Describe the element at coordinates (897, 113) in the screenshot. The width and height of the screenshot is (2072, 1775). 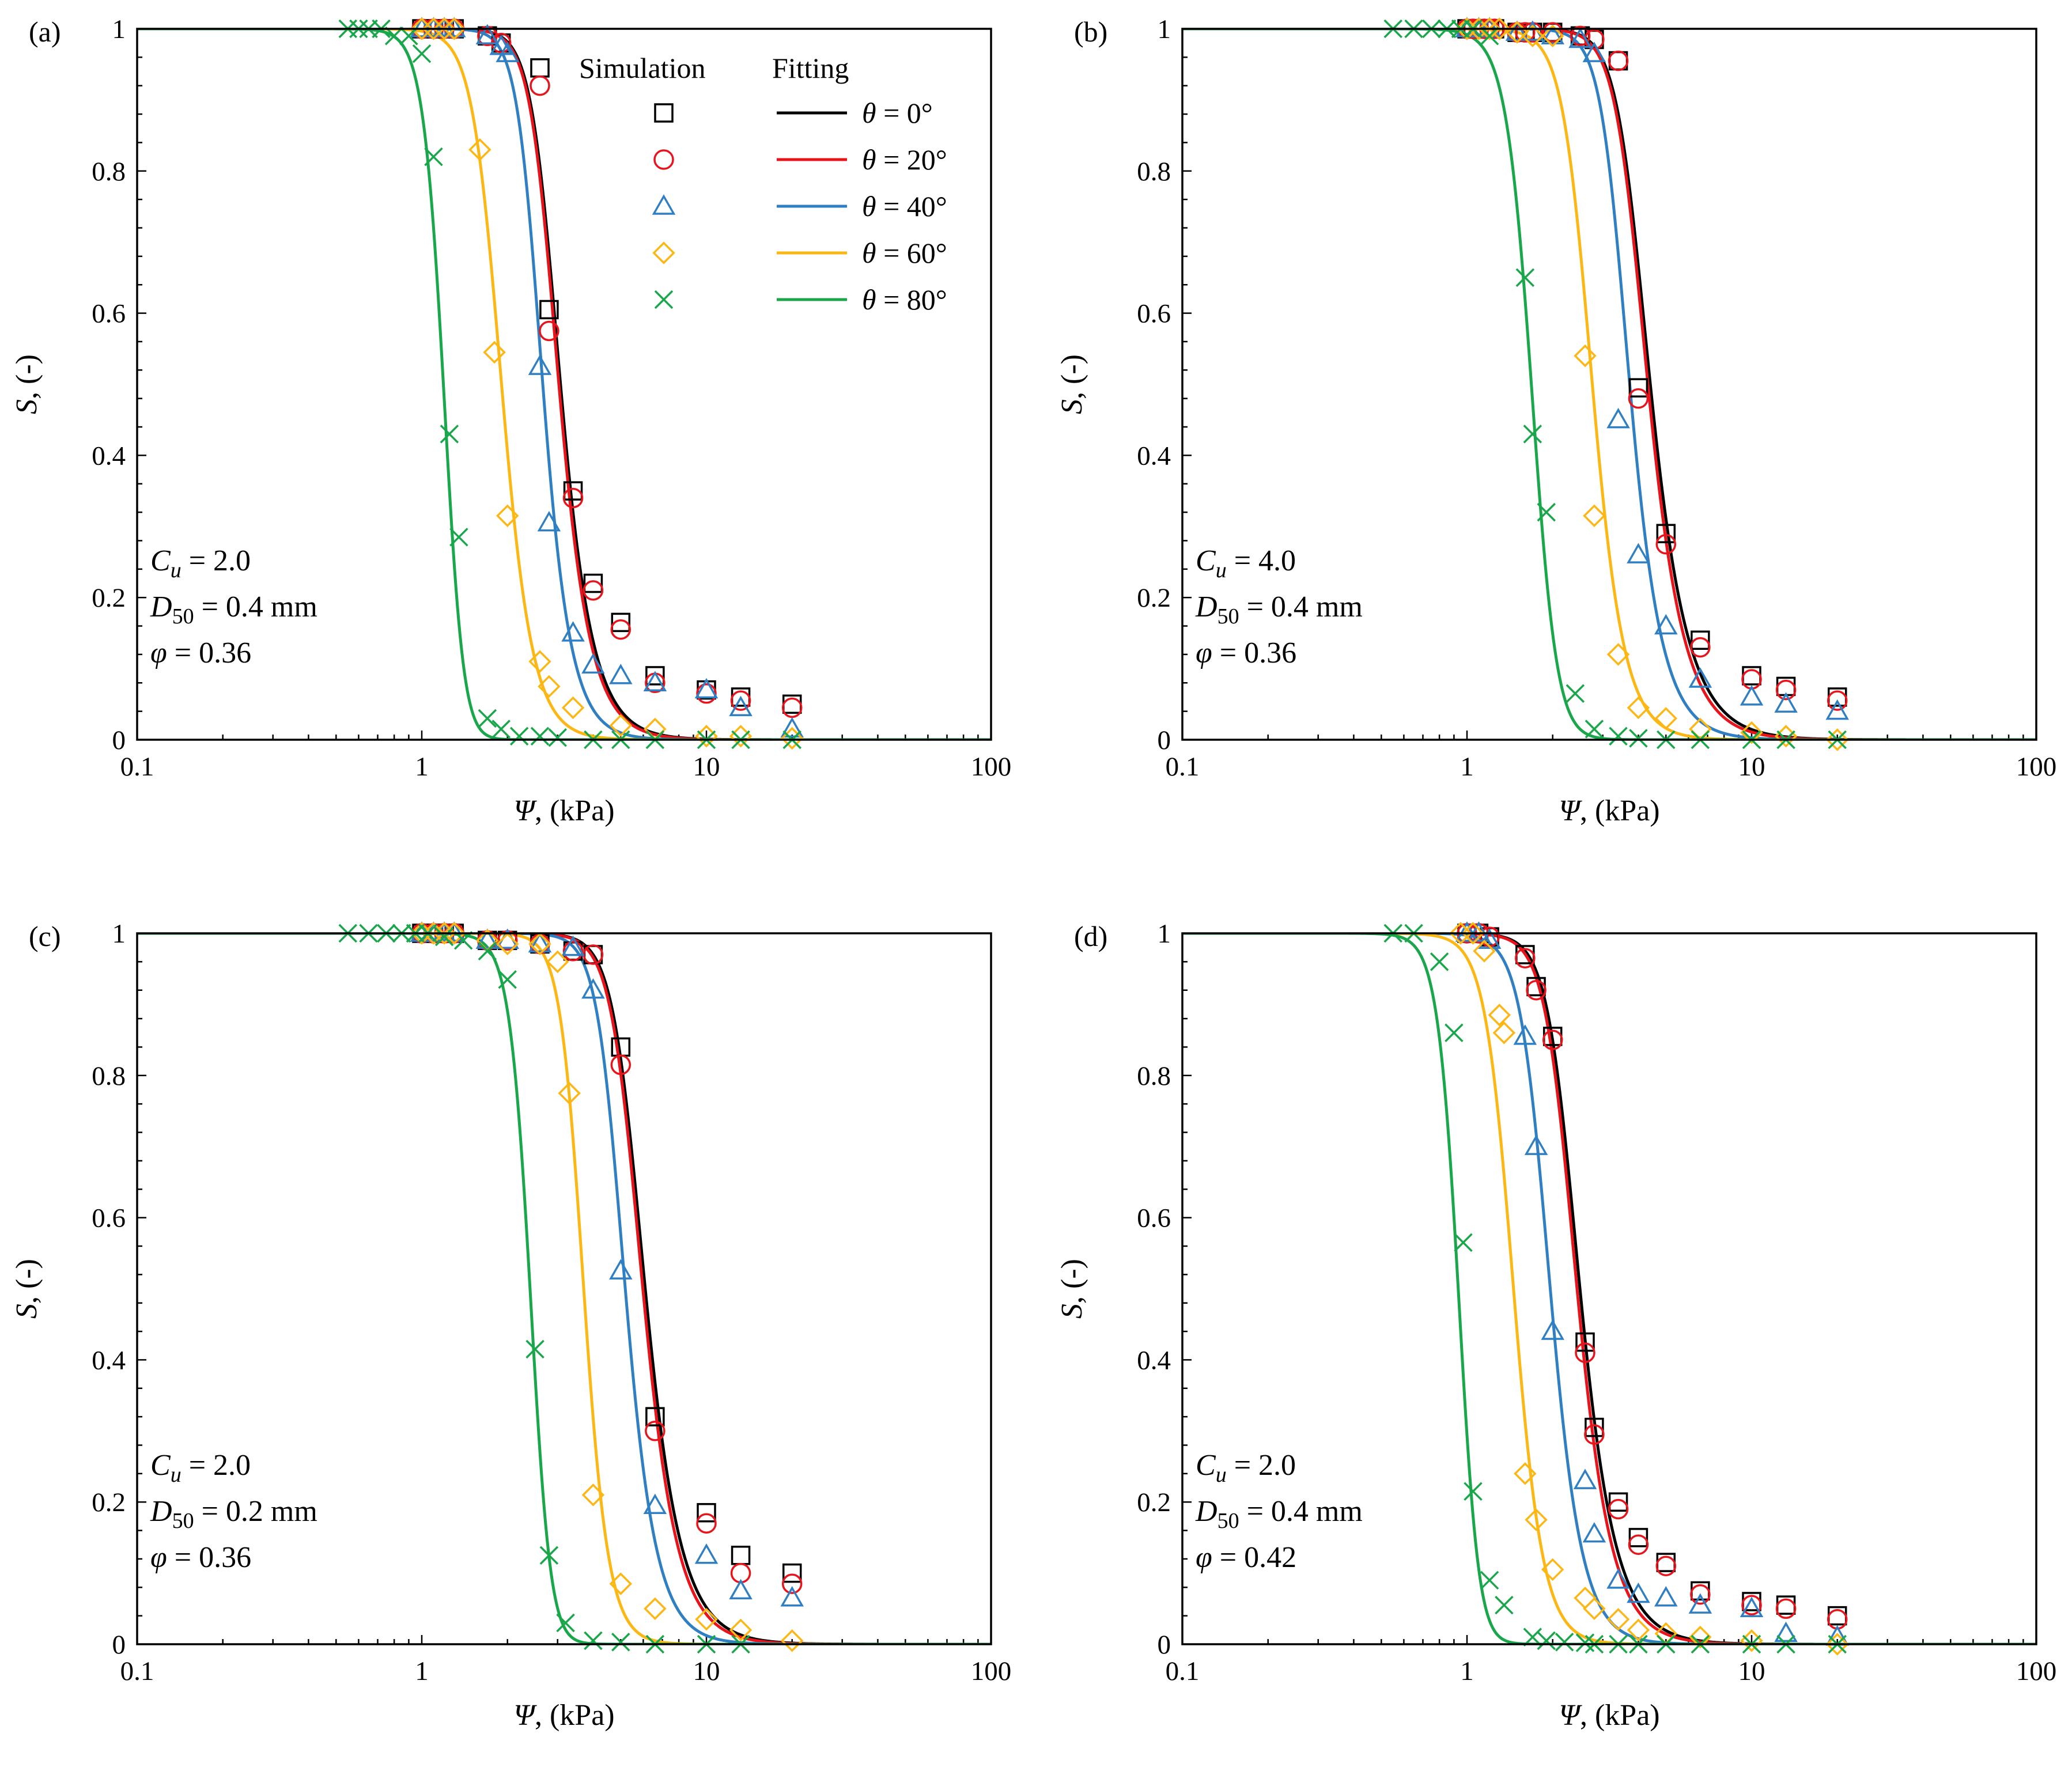
I see `legend-label: θ = 0°` at that location.